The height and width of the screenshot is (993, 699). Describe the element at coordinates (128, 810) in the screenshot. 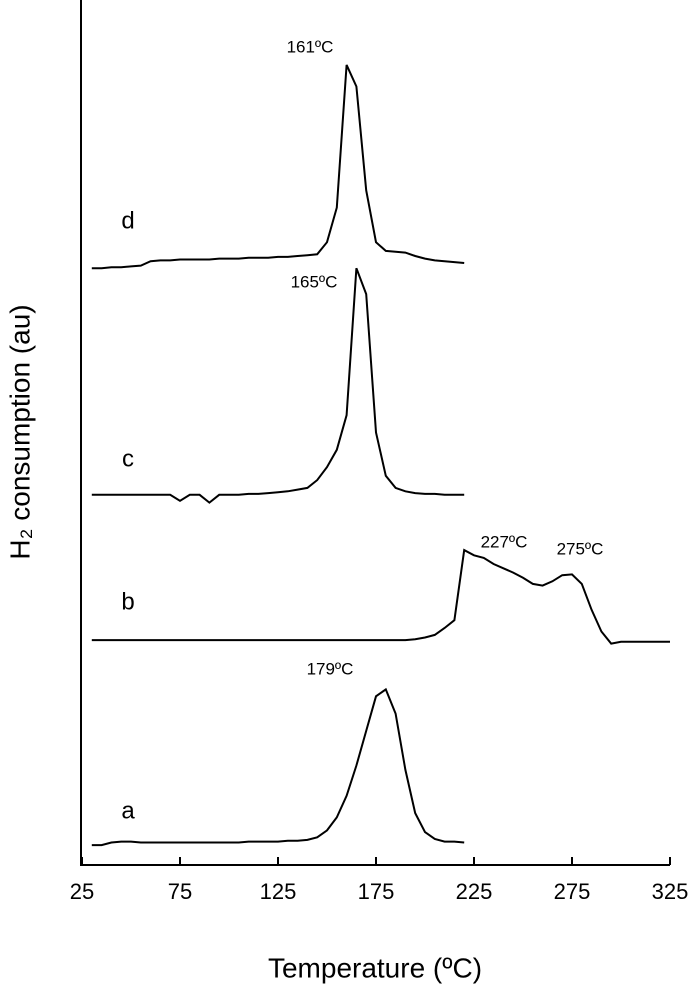

I see `series-label: a` at that location.